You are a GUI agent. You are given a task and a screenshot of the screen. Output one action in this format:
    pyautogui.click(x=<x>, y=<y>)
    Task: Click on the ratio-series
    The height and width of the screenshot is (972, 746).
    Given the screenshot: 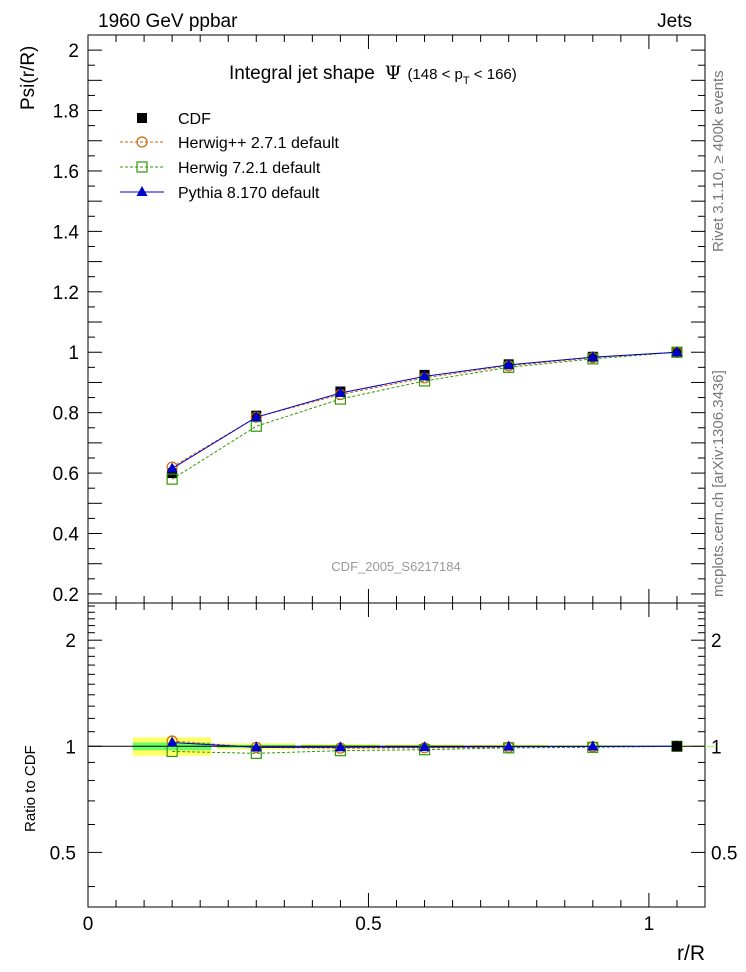 What is the action you would take?
    pyautogui.click(x=424, y=747)
    